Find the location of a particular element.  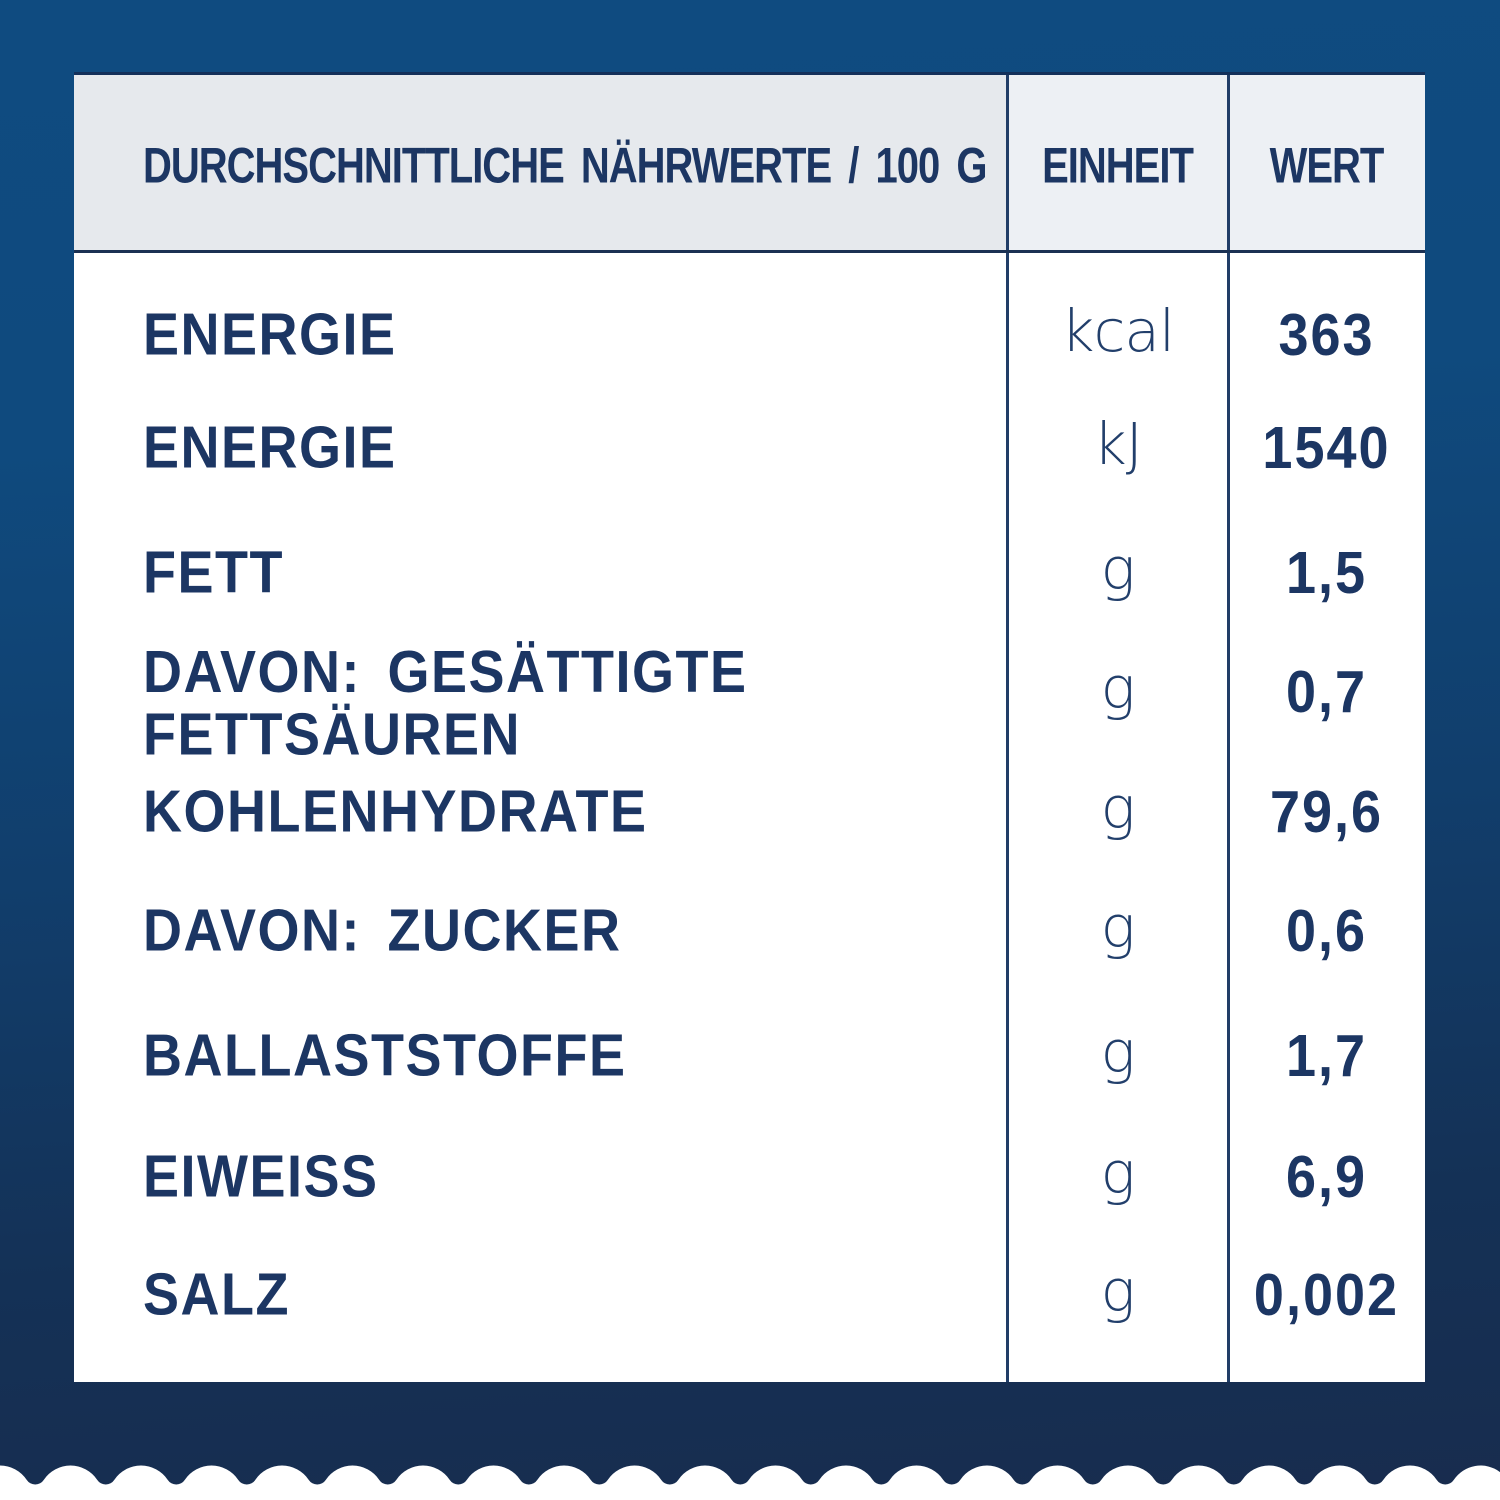

row-label: FETT is located at coordinates (213, 572).